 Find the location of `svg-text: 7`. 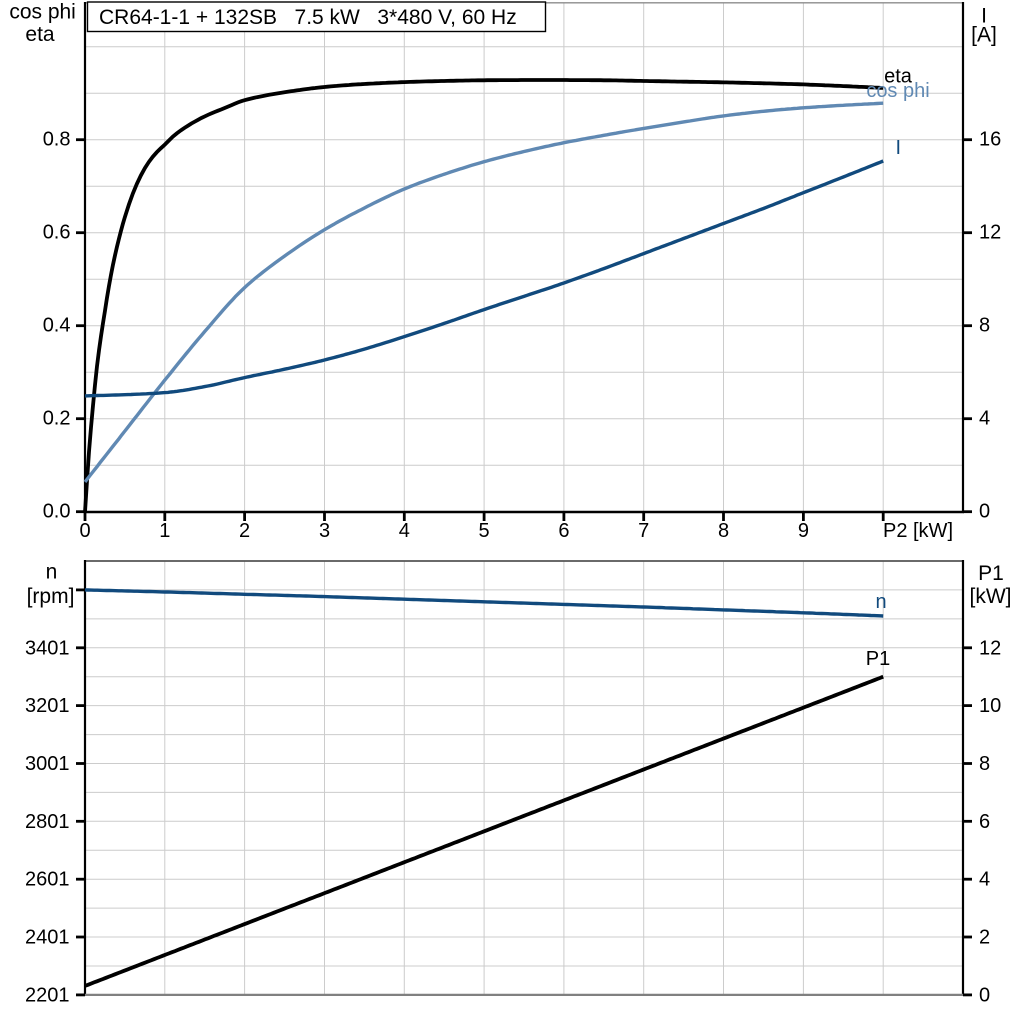

svg-text: 7 is located at coordinates (643, 531).